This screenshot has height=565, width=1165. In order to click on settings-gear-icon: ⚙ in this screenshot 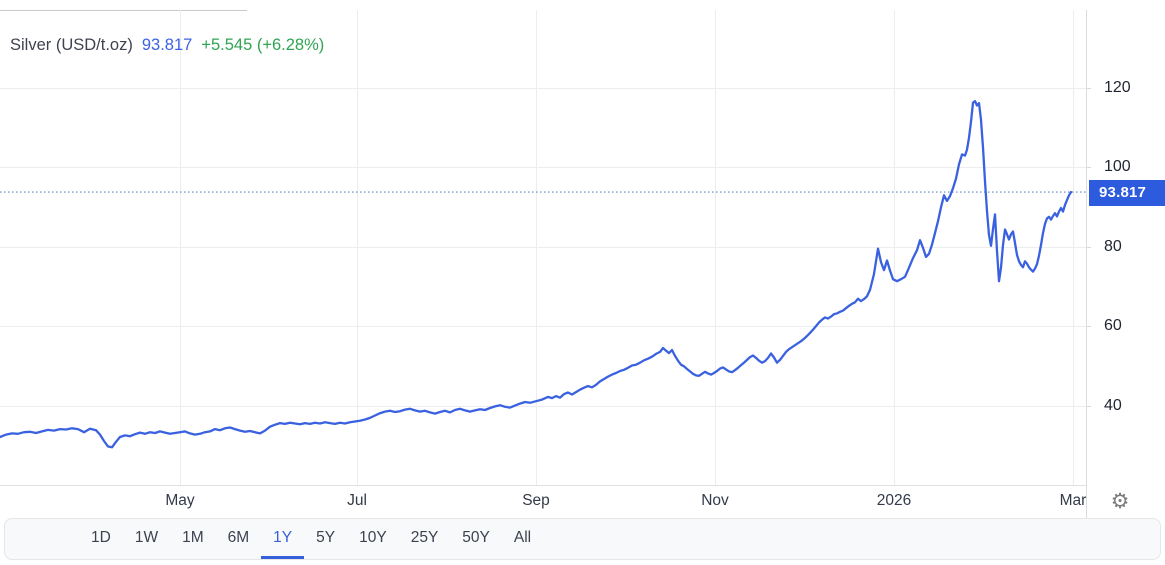, I will do `click(1120, 501)`.